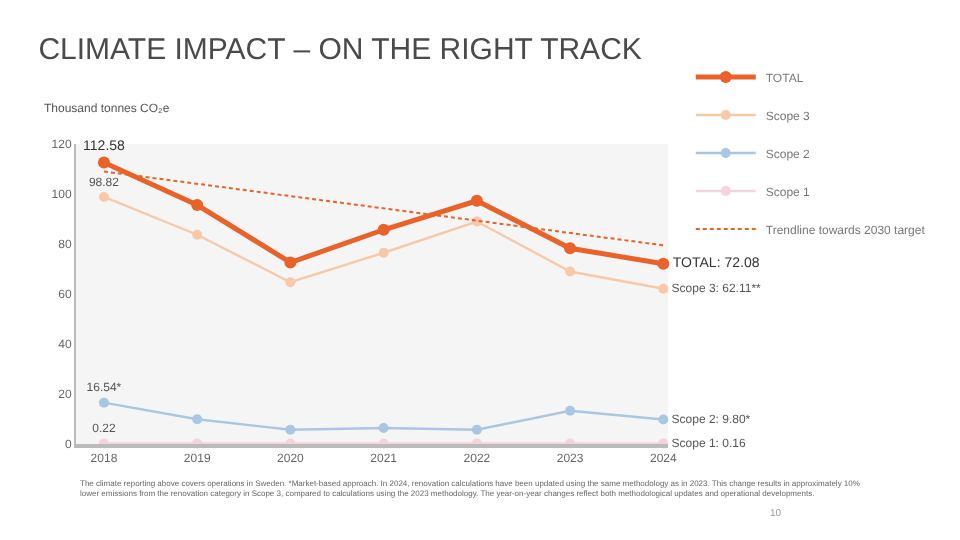  I want to click on chart-title: CLIMATE IMPACT – ON THE RIGHT TRACK, so click(340, 49).